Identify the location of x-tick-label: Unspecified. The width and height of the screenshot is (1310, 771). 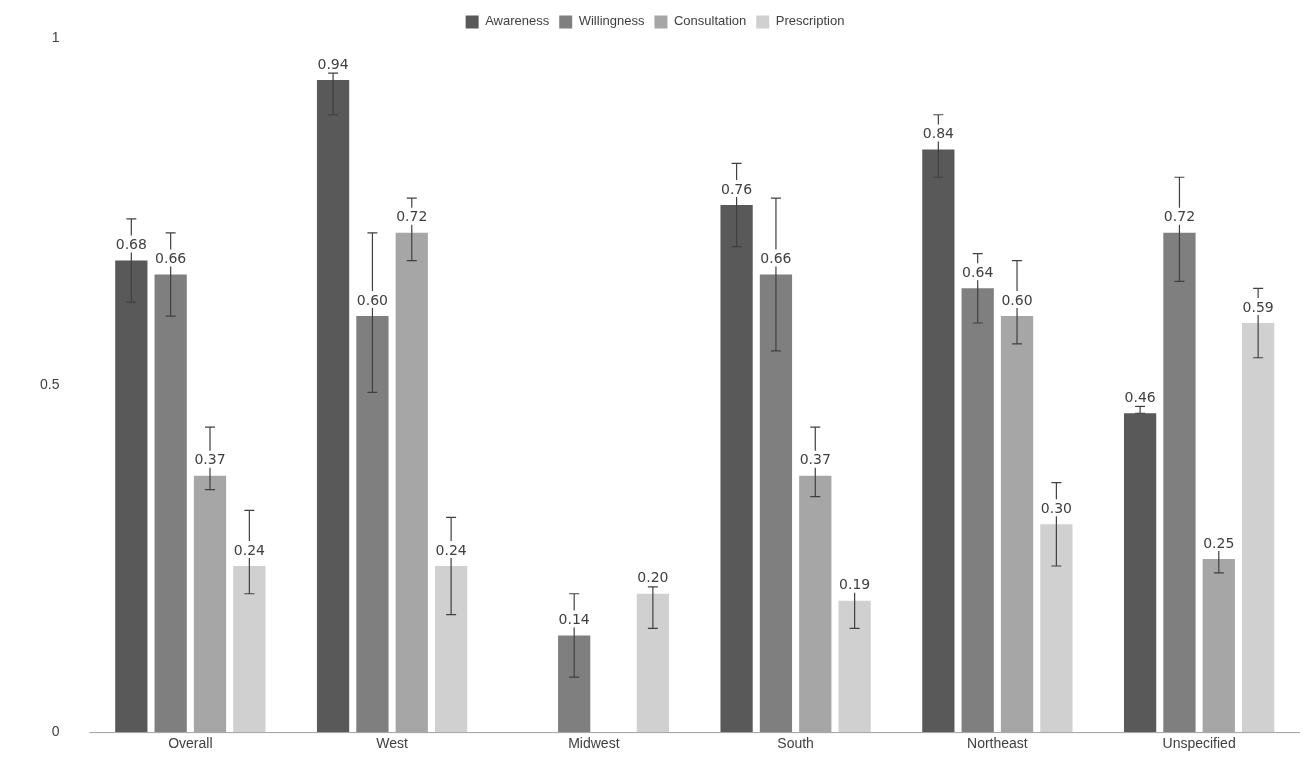
(1199, 742).